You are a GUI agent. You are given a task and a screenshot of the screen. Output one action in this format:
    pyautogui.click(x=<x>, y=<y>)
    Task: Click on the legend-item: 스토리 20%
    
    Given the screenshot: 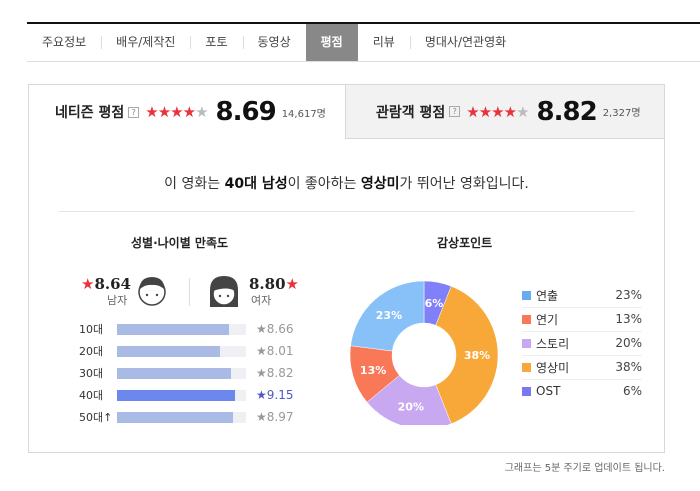 What is the action you would take?
    pyautogui.click(x=582, y=343)
    